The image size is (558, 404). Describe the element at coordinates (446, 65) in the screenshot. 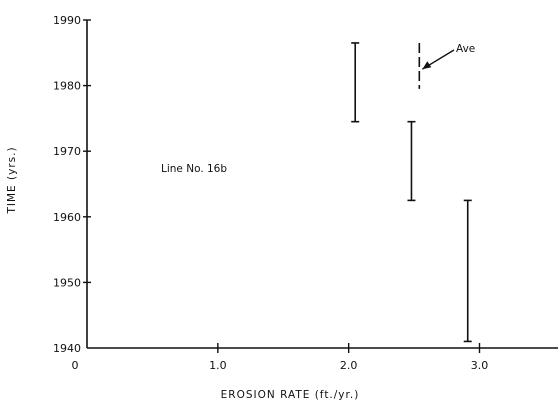

I see `average-marker: Ave` at that location.